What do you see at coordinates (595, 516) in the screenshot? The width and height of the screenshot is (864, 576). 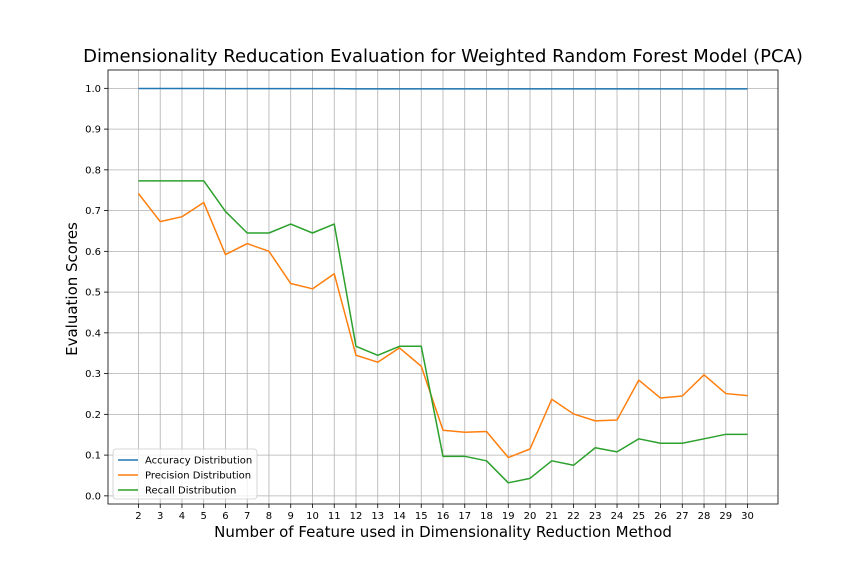 I see `x-tick-label: 23` at bounding box center [595, 516].